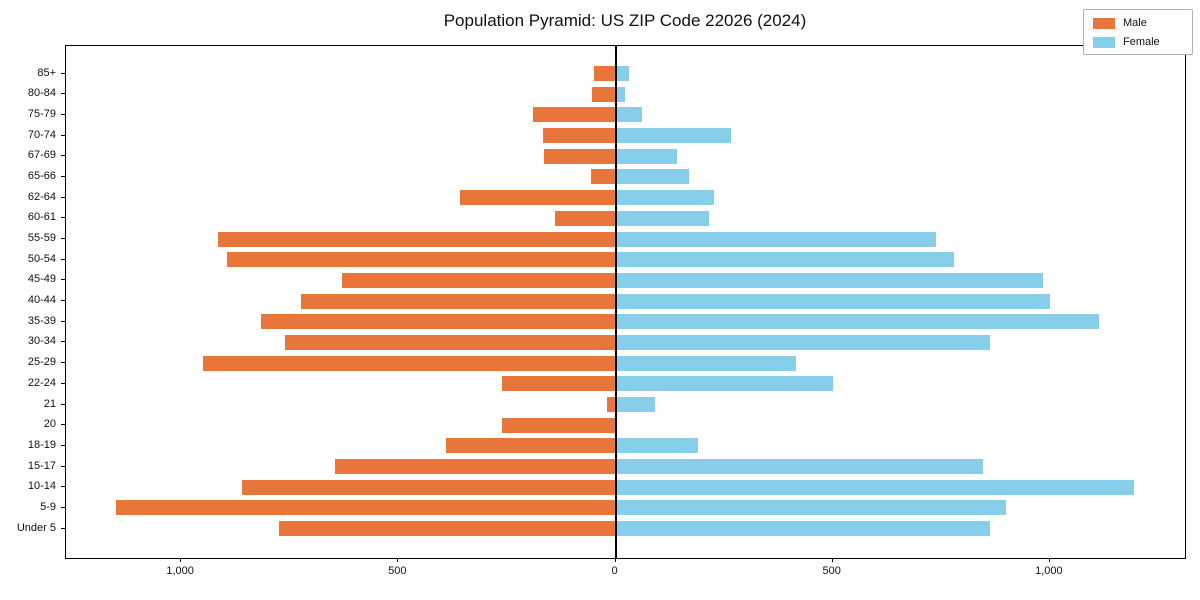 The width and height of the screenshot is (1200, 600). What do you see at coordinates (41, 217) in the screenshot?
I see `y-axis-label-60-61: 60-61` at bounding box center [41, 217].